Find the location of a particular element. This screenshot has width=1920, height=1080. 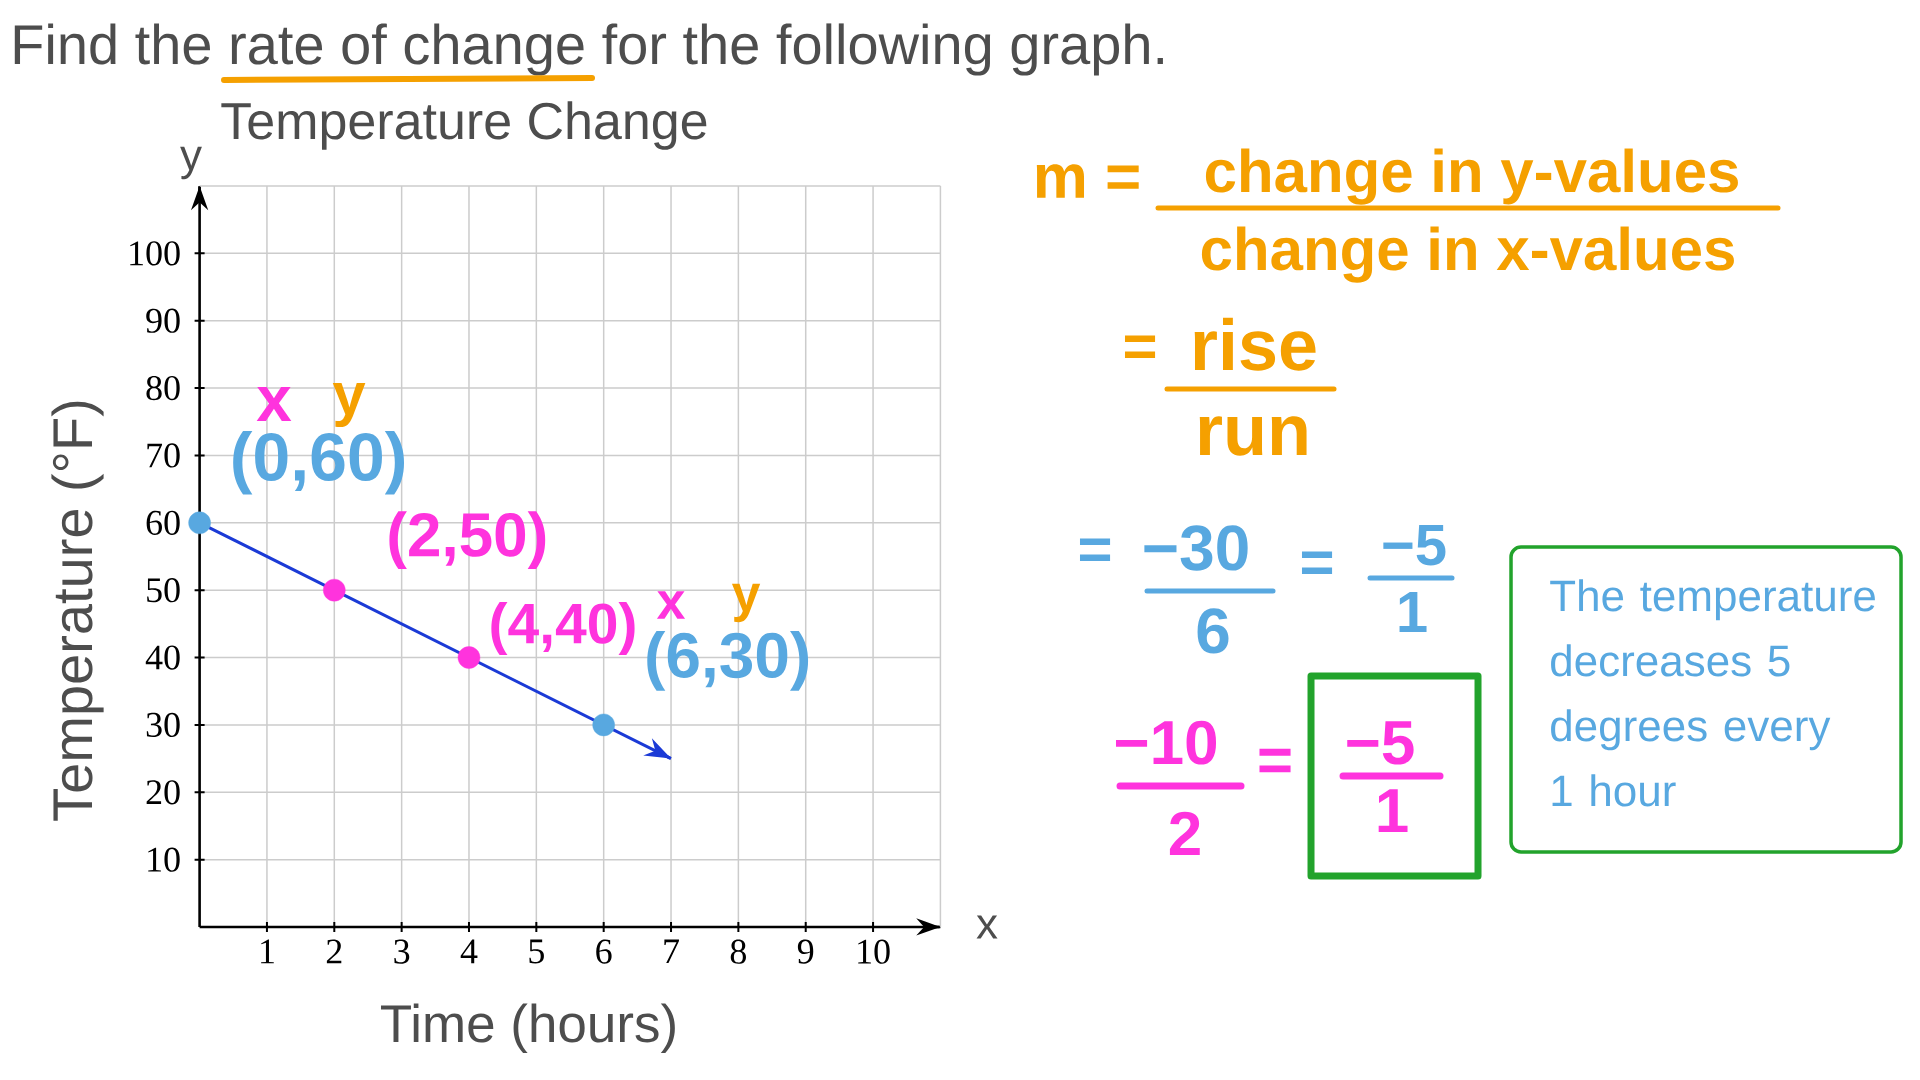

text: x is located at coordinates (987, 927).